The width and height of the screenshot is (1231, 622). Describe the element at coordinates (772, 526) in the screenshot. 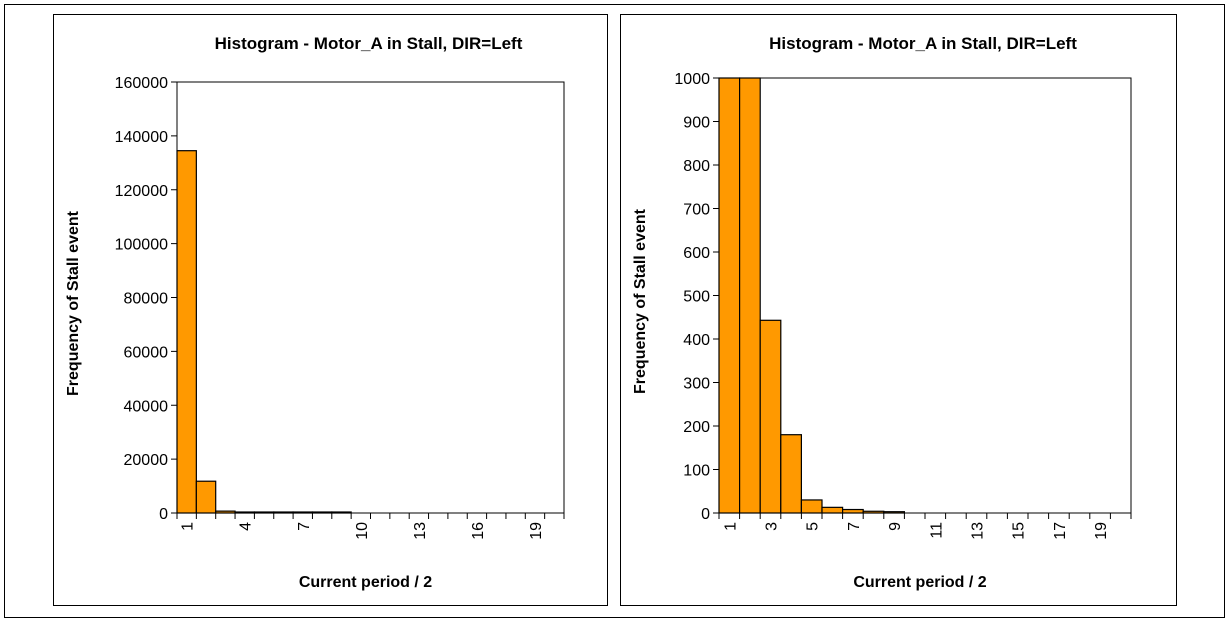

I see `x-tick-label: 3` at that location.